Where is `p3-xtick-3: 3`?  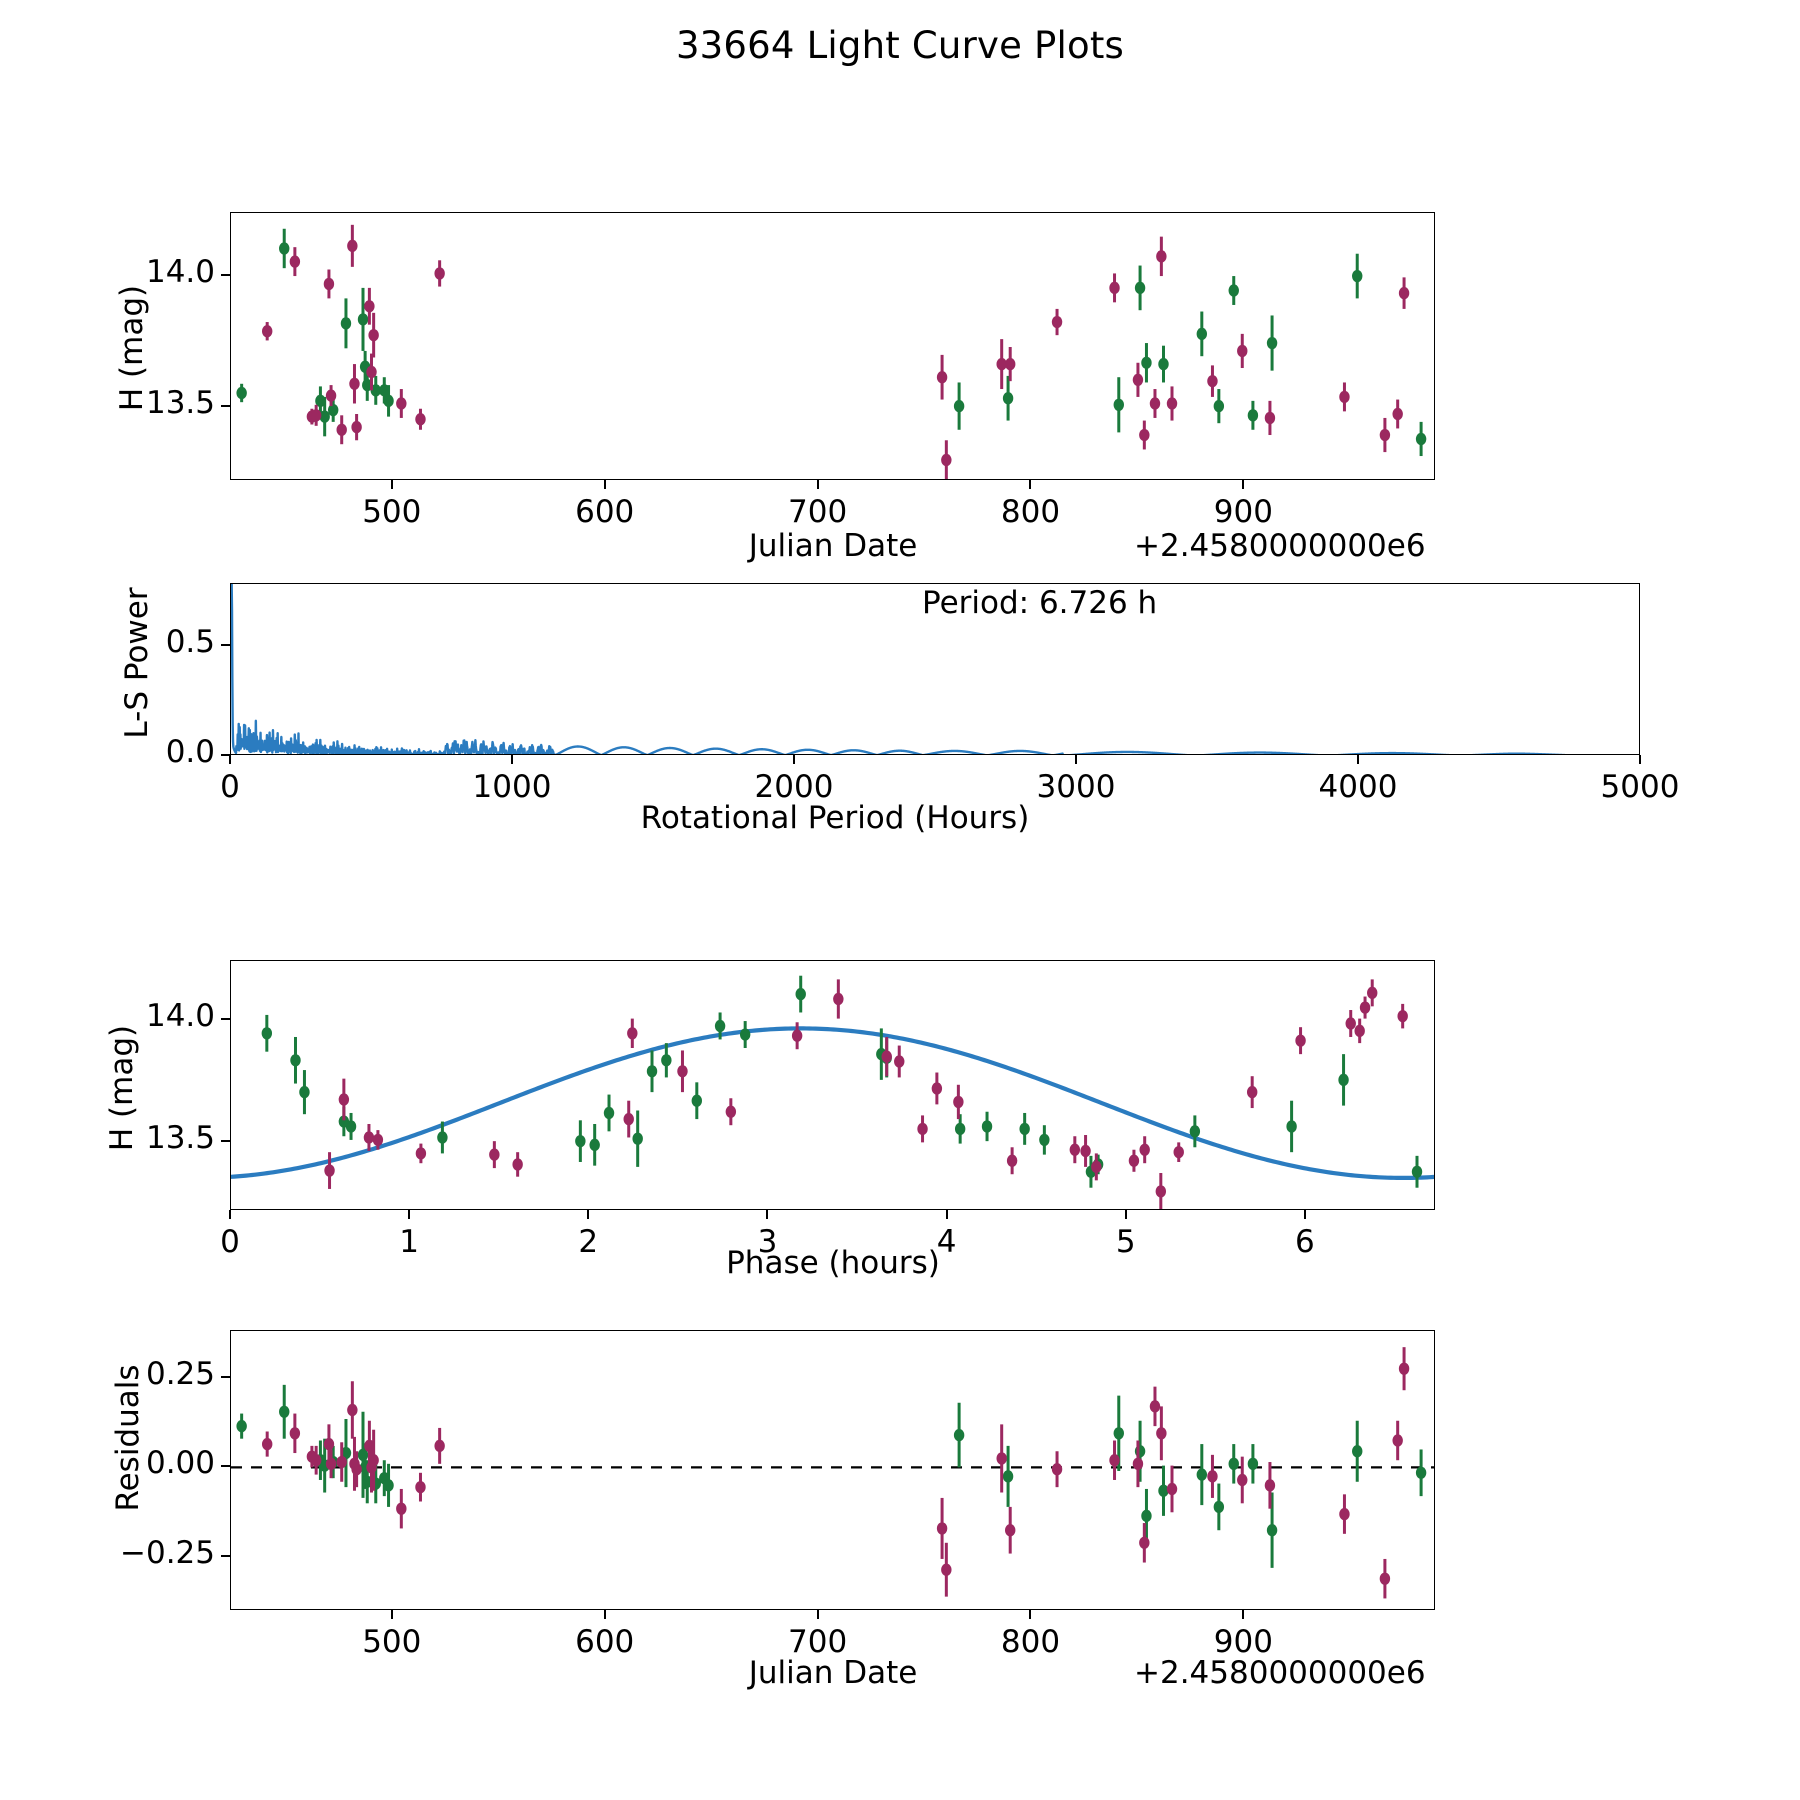
p3-xtick-3: 3 is located at coordinates (767, 1242).